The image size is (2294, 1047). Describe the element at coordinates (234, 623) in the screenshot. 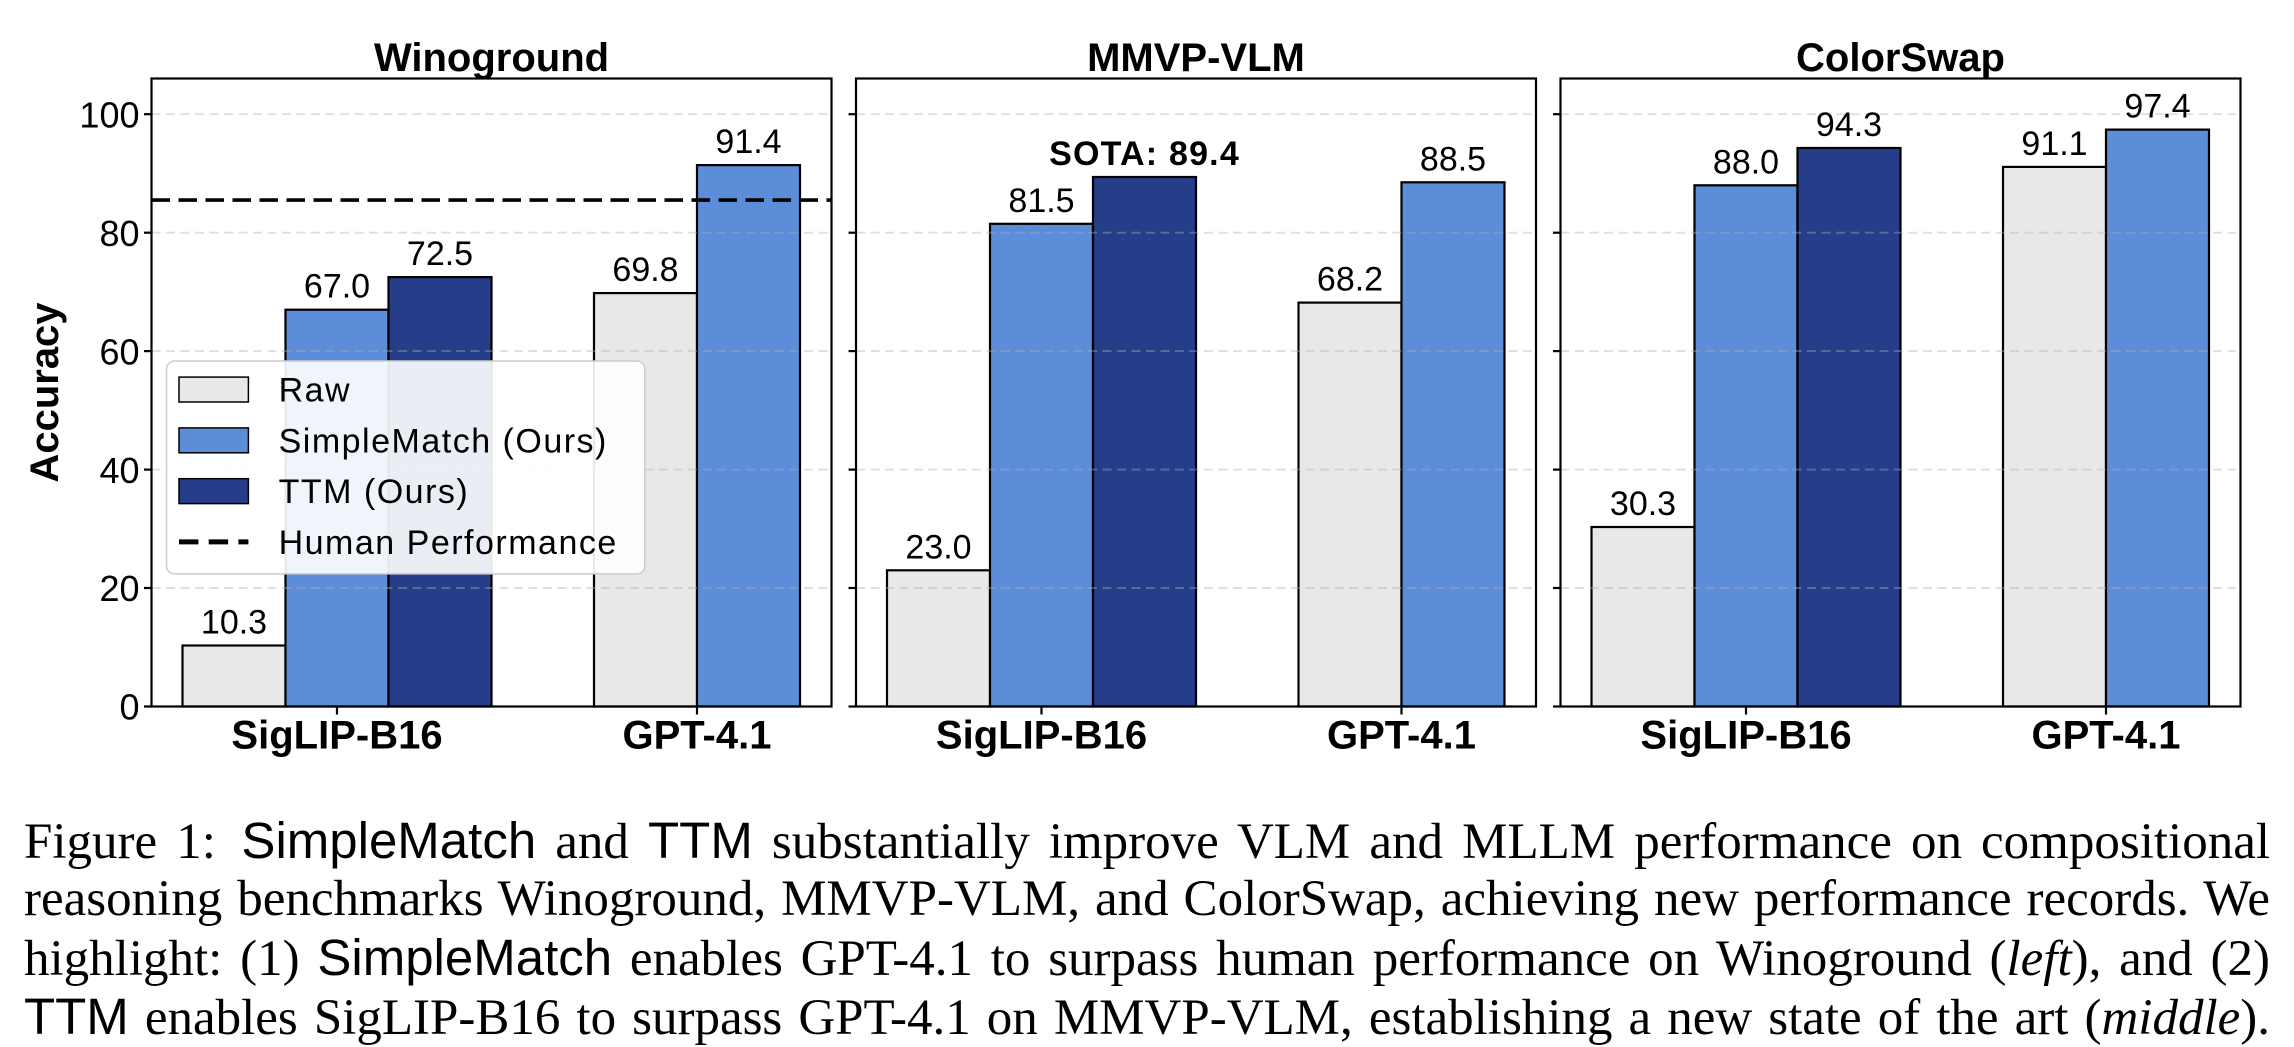

I see `svg-text: 10.3` at that location.